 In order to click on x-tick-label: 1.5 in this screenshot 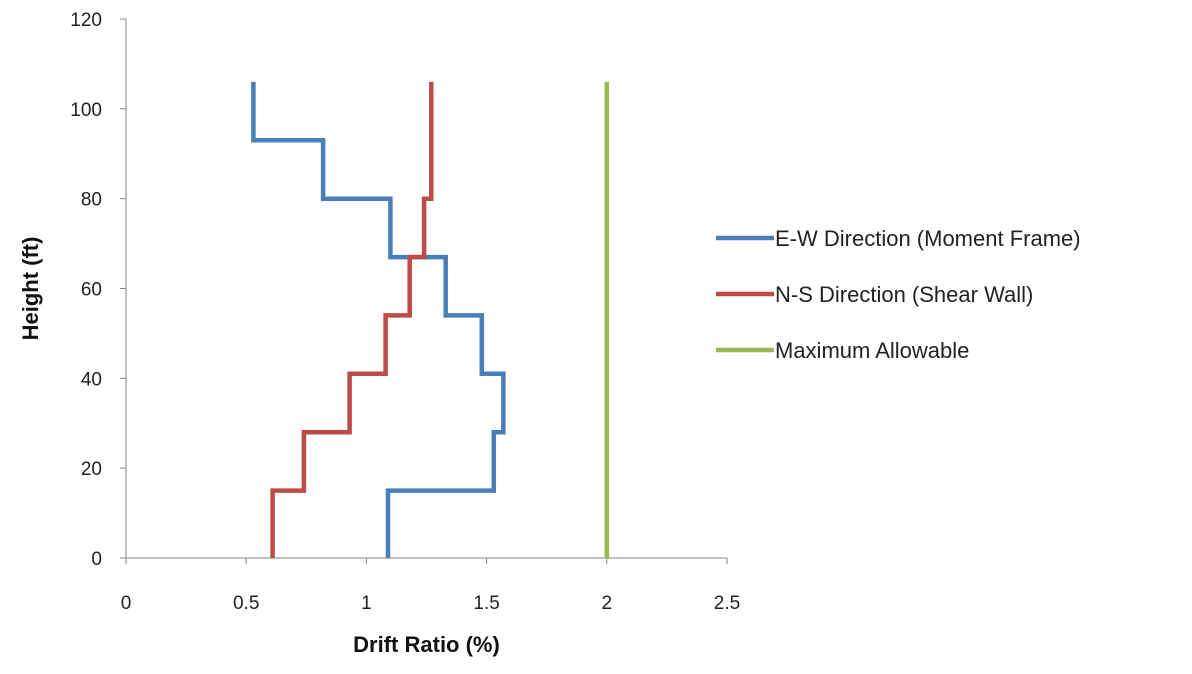, I will do `click(486, 603)`.